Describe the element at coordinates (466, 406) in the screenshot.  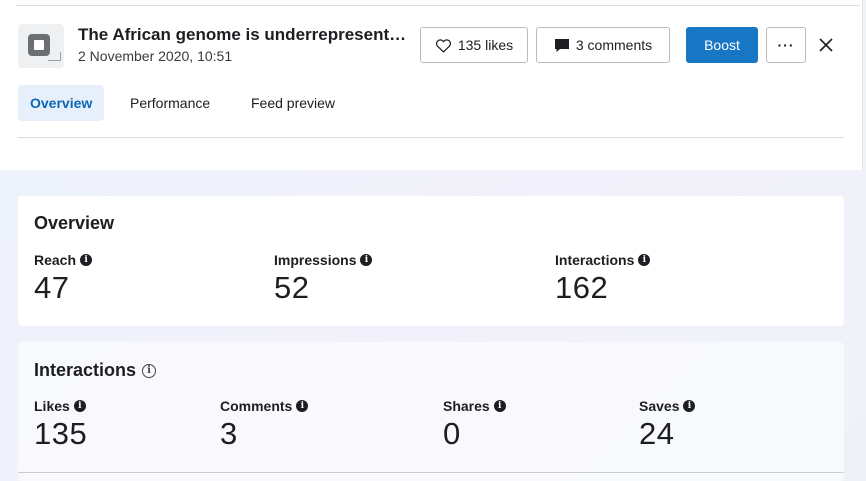
I see `metric-label: Shares` at that location.